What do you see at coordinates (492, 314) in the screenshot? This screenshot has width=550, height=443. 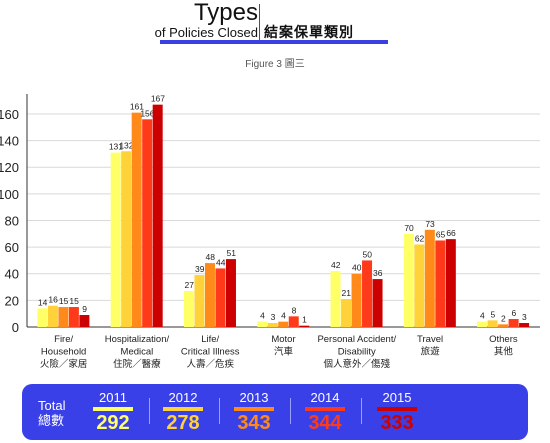 I see `bar-value-label: 5` at bounding box center [492, 314].